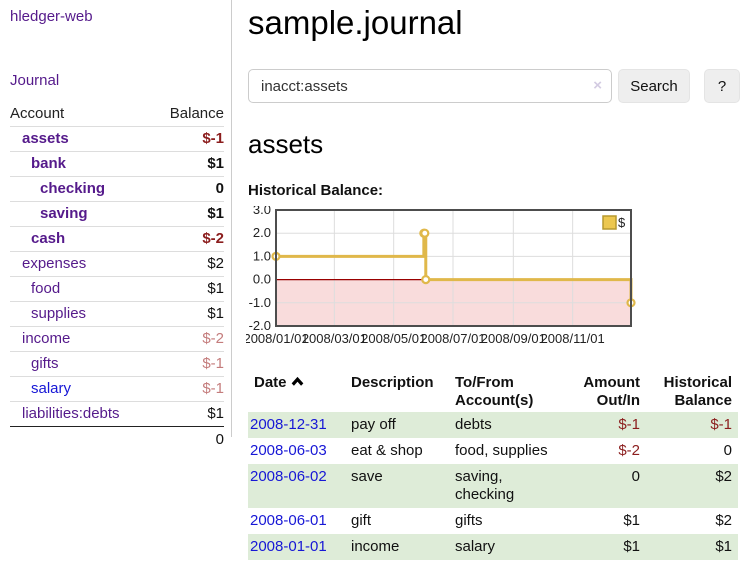 The image size is (742, 582). Describe the element at coordinates (262, 255) in the screenshot. I see `svg-text: 1.0` at that location.